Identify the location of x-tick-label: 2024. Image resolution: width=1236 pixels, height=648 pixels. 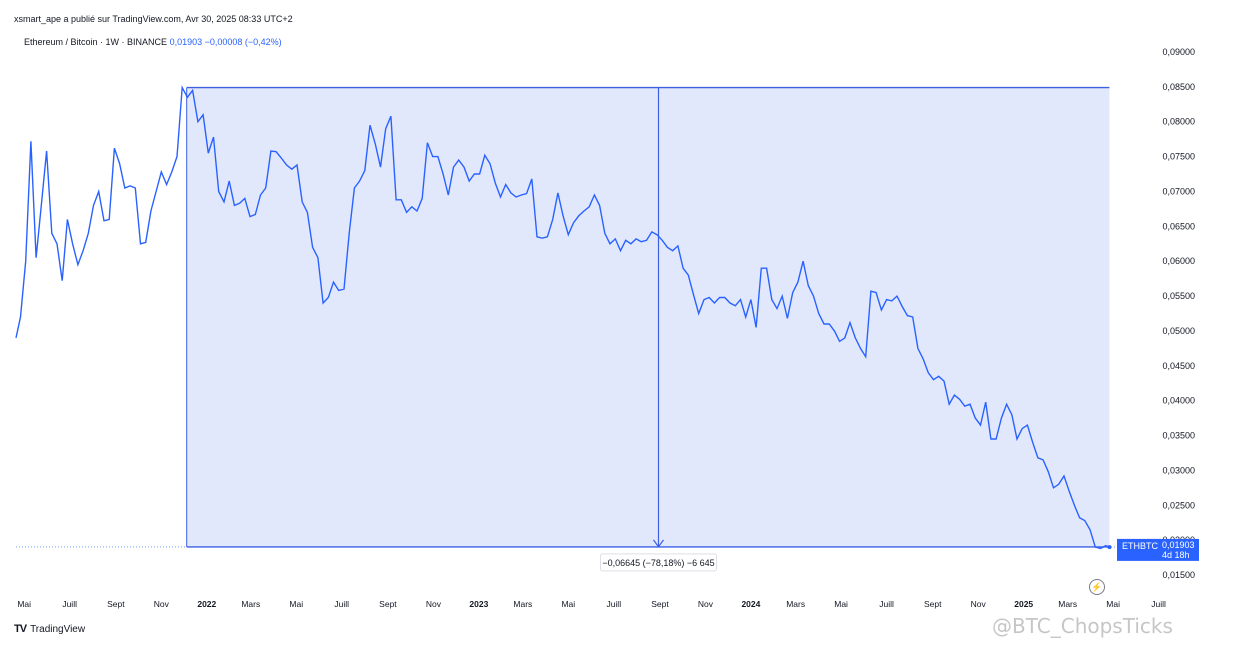
(750, 604).